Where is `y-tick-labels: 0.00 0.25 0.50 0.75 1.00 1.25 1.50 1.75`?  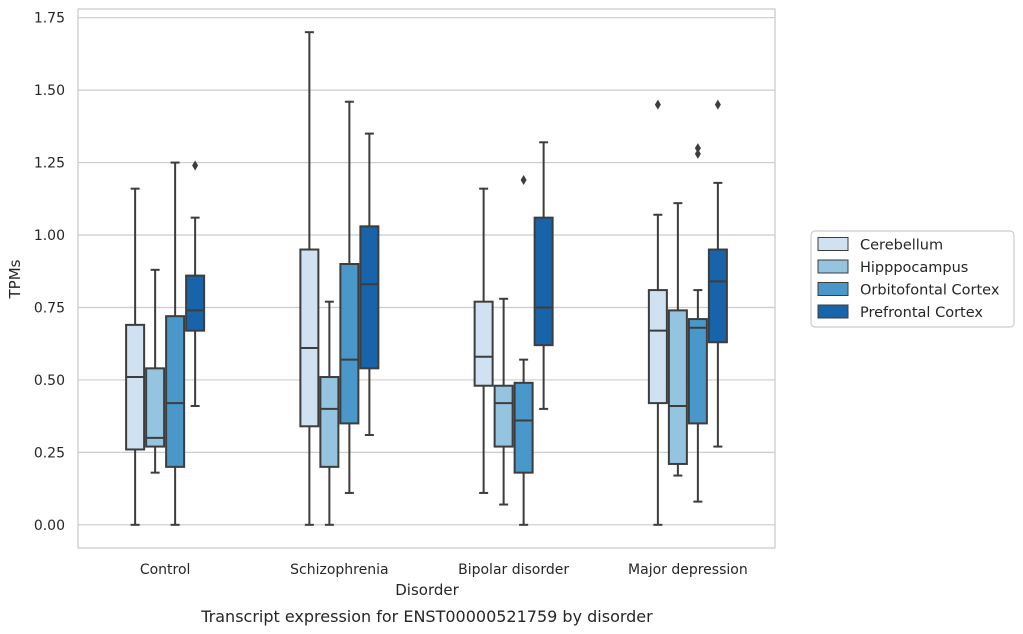
y-tick-labels: 0.00 0.25 0.50 0.75 1.00 1.25 1.50 1.75 is located at coordinates (49, 272).